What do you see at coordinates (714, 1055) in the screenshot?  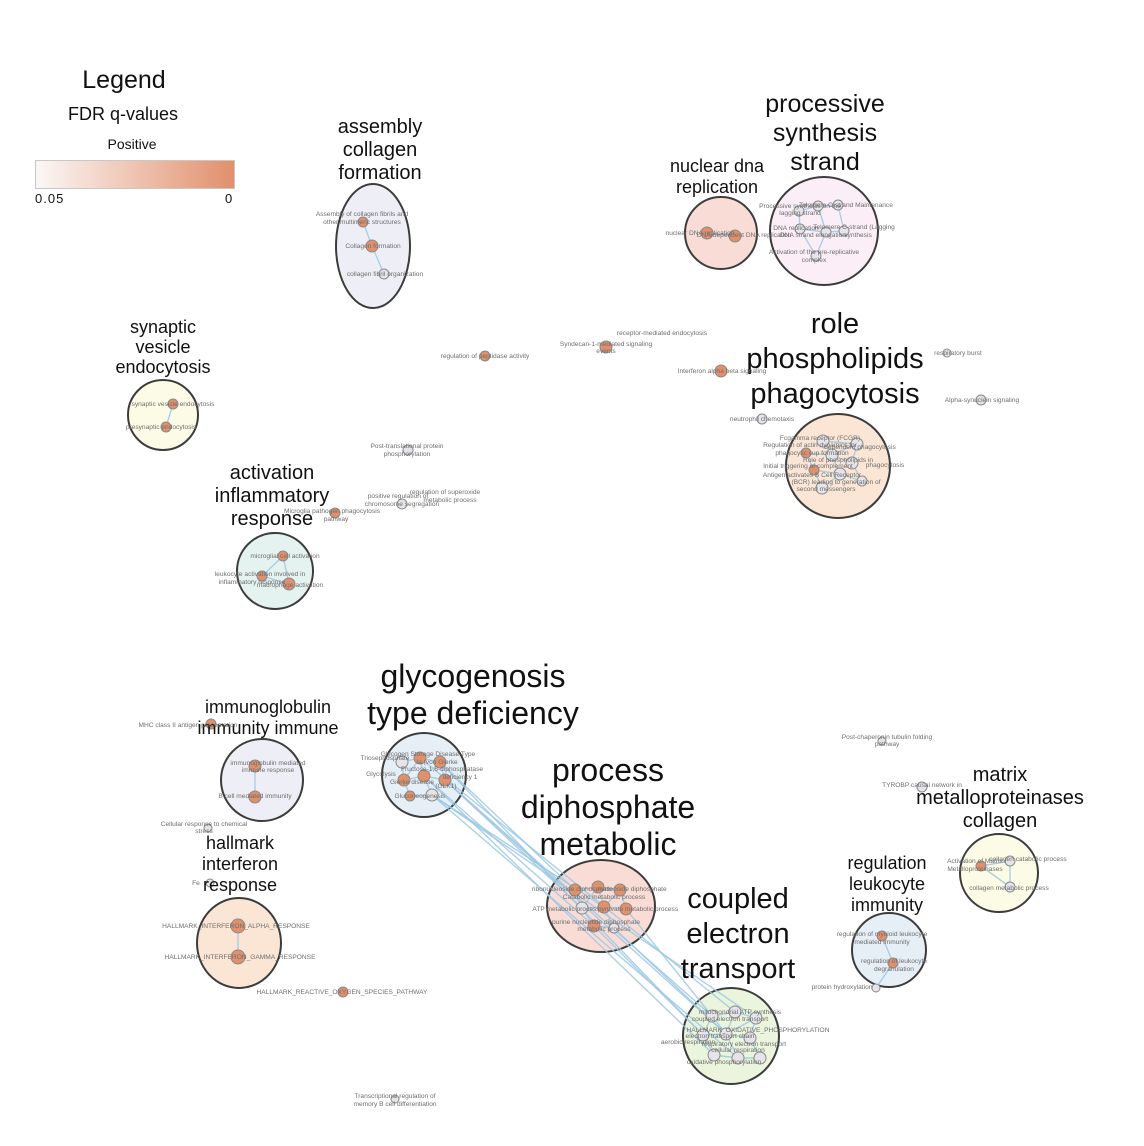 I see `node-n75` at bounding box center [714, 1055].